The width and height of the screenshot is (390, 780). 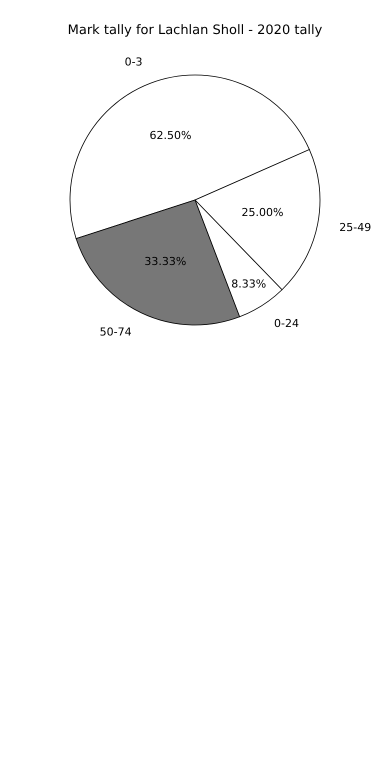 I want to click on data-label: 33.33%, so click(x=165, y=261).